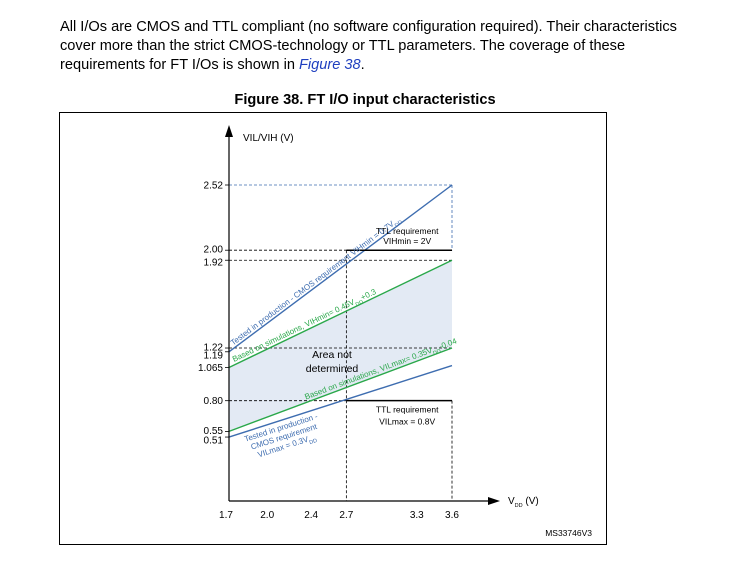 The image size is (730, 561). What do you see at coordinates (399, 224) in the screenshot?
I see `series-label-vih-cmos-part: DD` at bounding box center [399, 224].